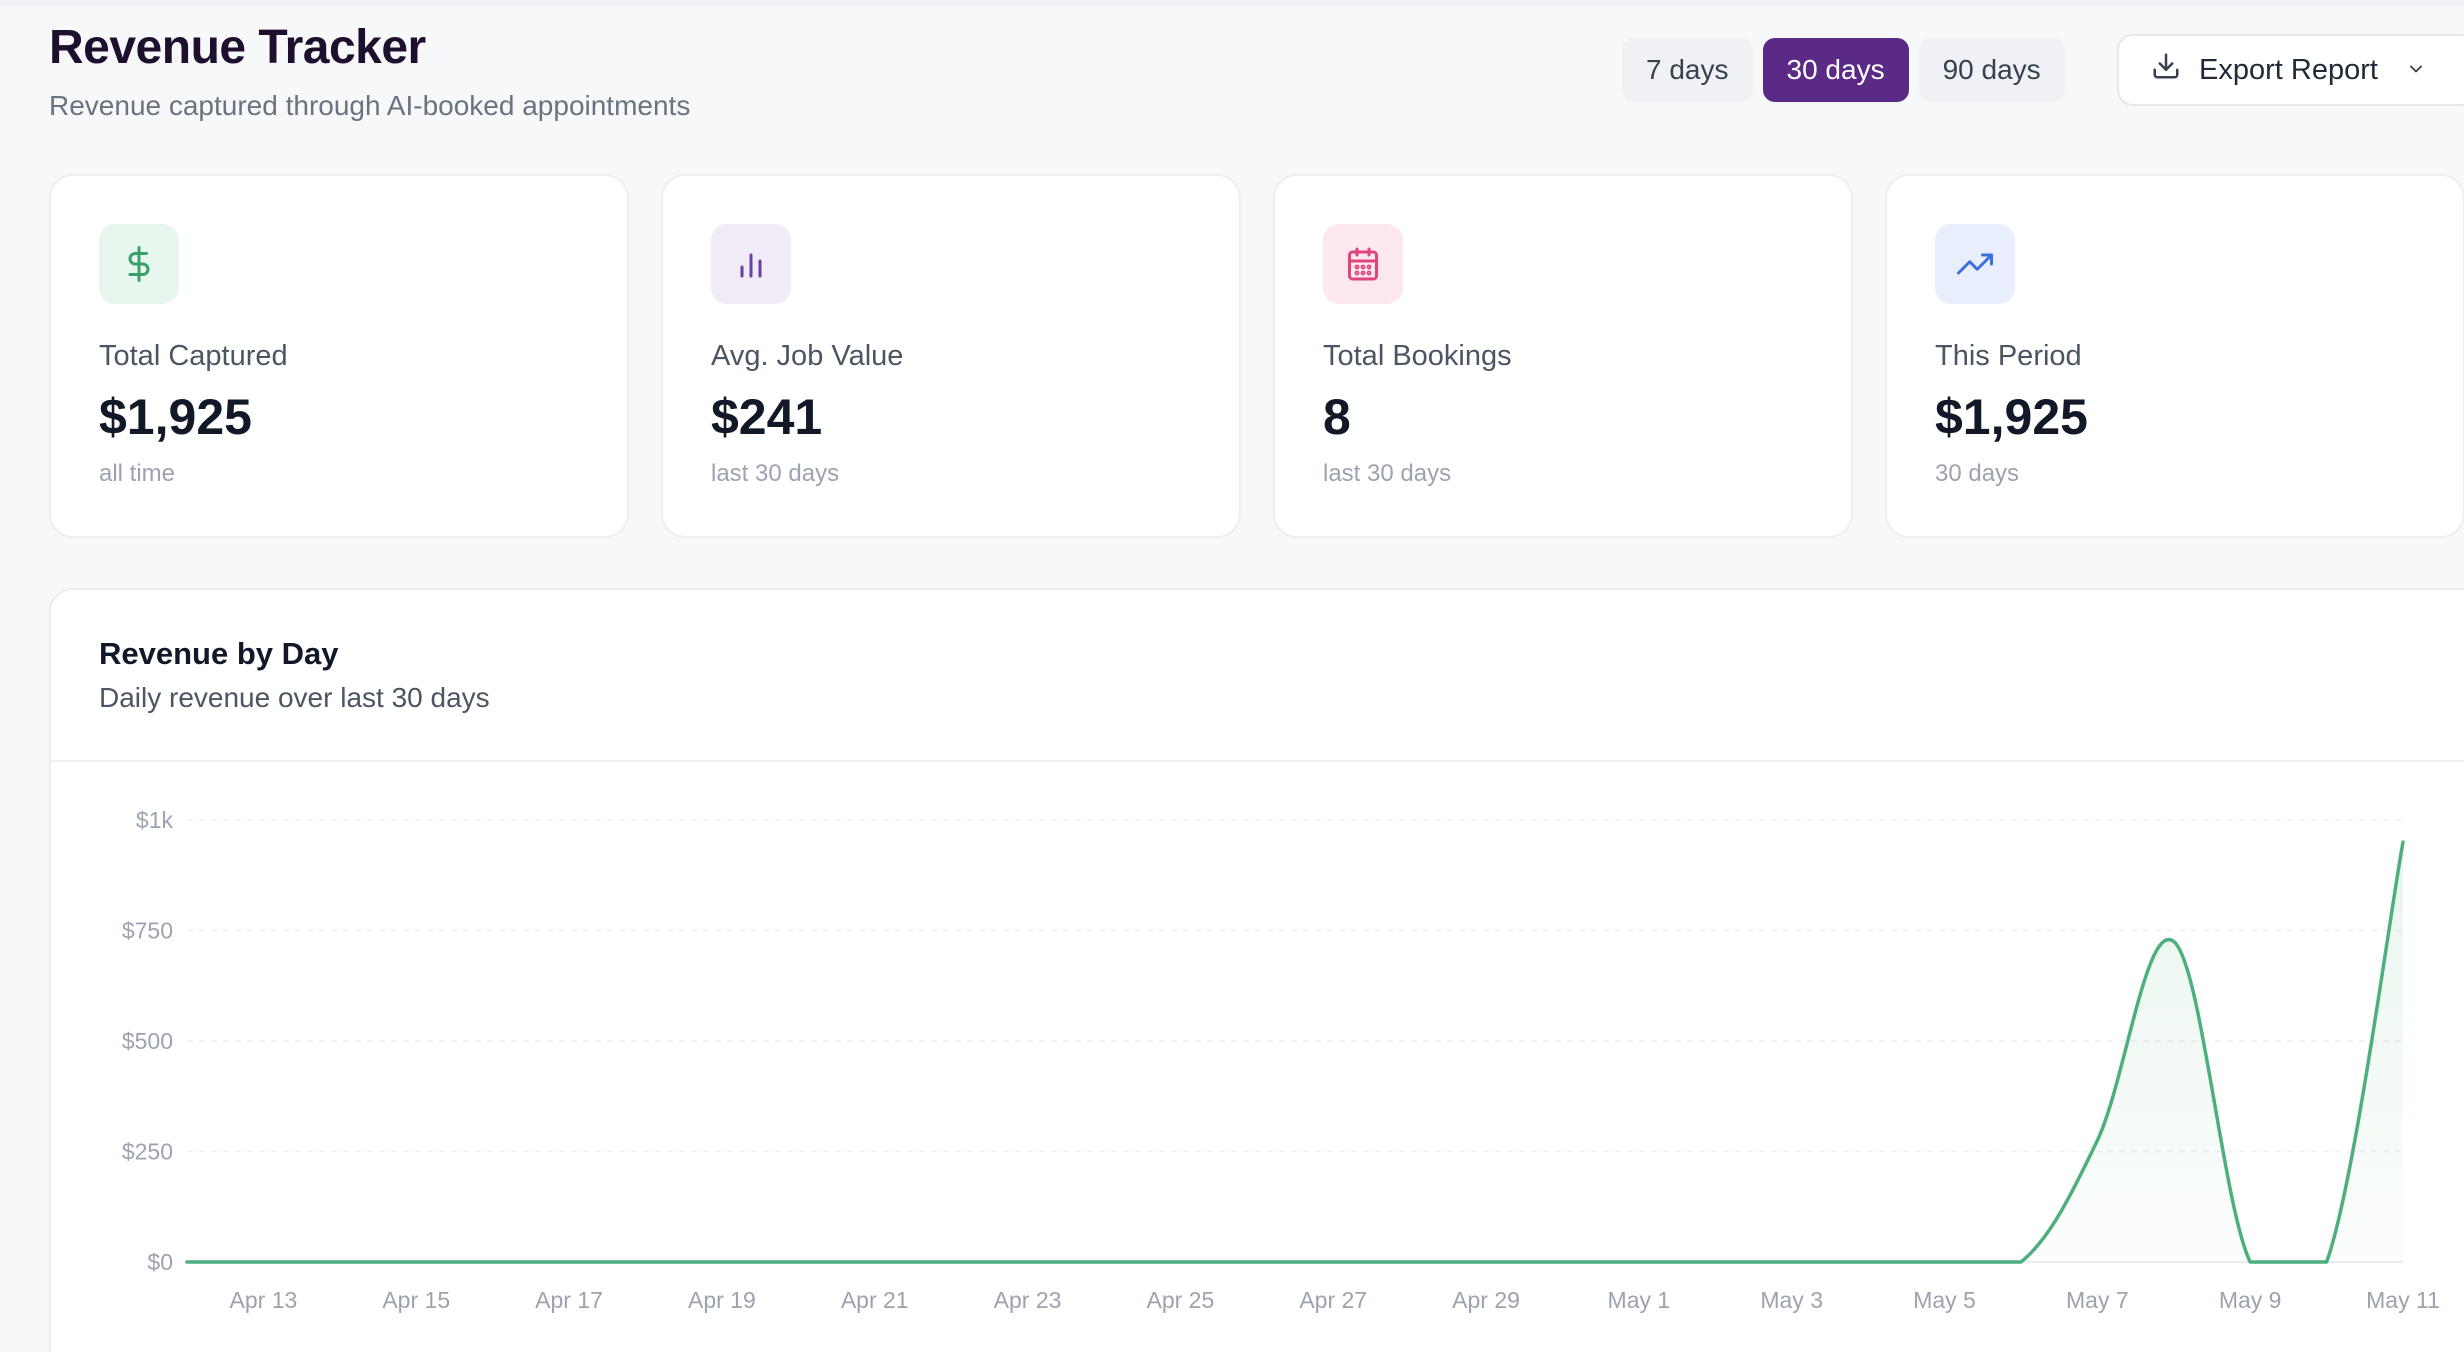  Describe the element at coordinates (237, 47) in the screenshot. I see `page-title: Revenue Tracker` at that location.